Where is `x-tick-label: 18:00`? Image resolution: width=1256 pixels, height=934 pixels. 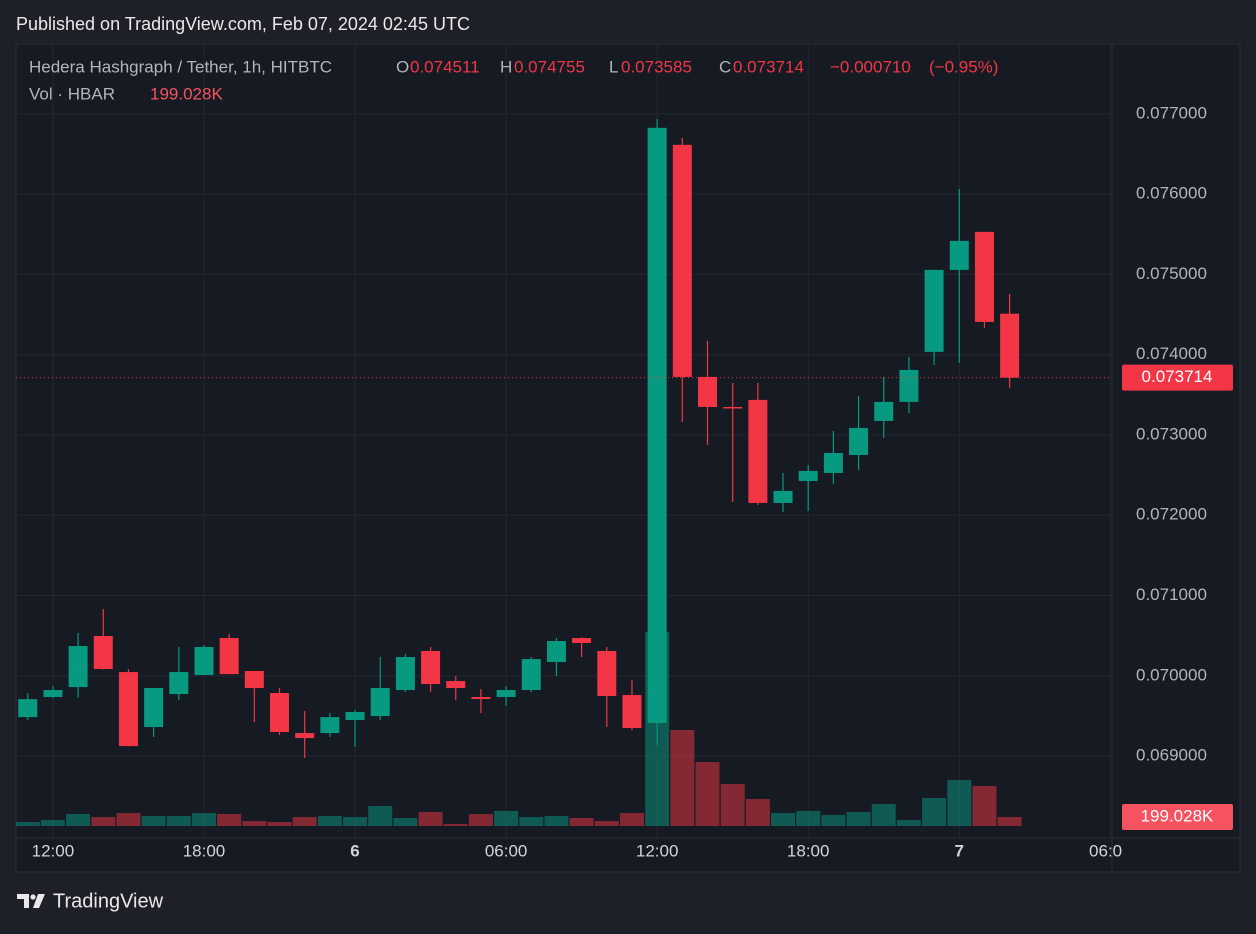 x-tick-label: 18:00 is located at coordinates (204, 850).